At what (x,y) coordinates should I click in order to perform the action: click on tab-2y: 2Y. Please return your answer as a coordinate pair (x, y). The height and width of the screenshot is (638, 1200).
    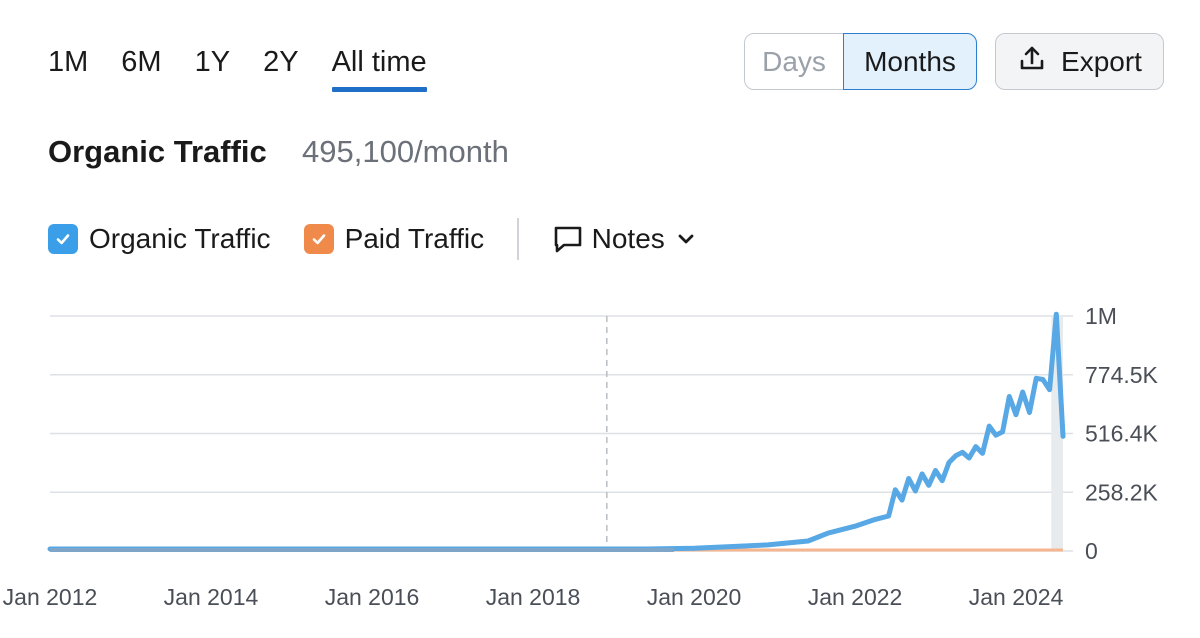
    Looking at the image, I should click on (281, 62).